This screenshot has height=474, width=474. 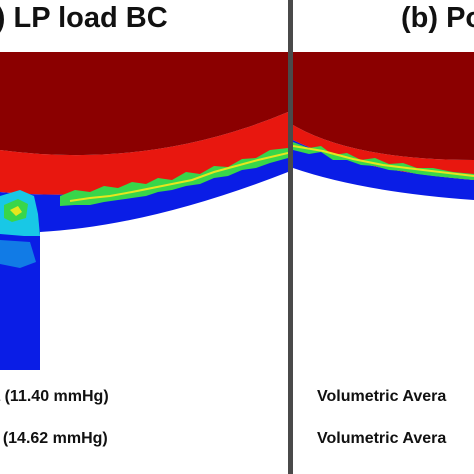 I want to click on panel-a-nerve-gradient, so click(x=18, y=254).